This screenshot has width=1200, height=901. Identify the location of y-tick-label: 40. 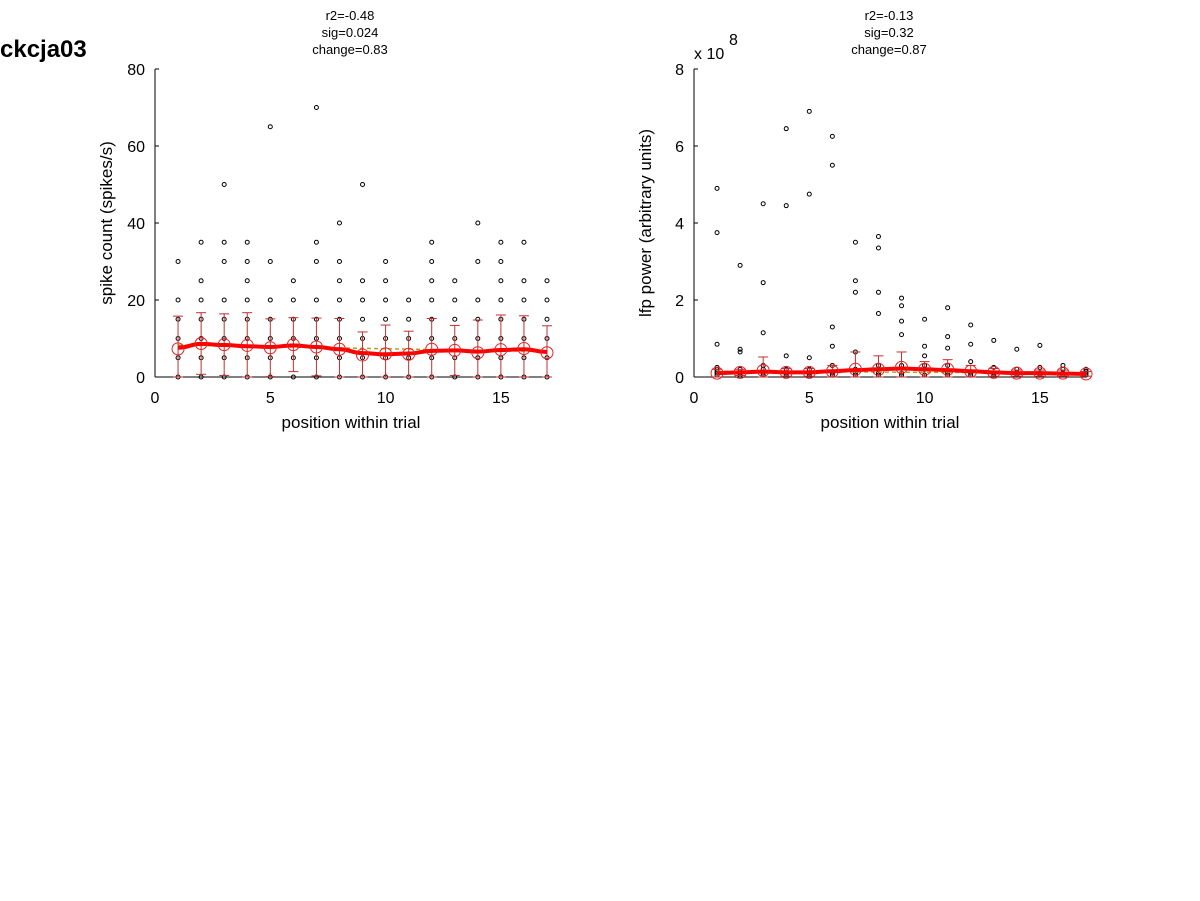
(136, 224).